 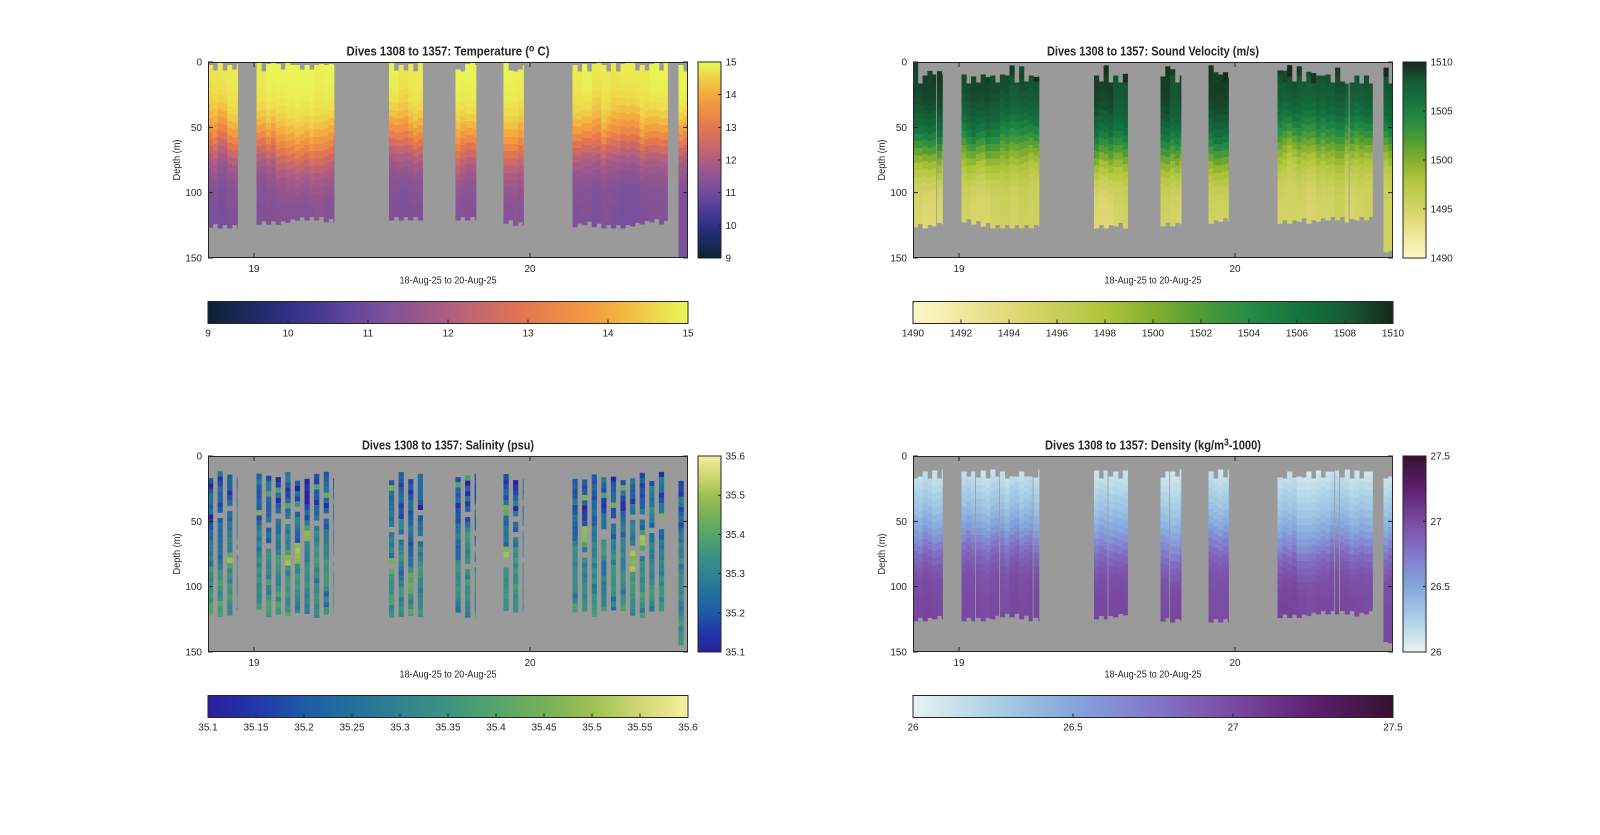 I want to click on svg-text: 1494, so click(x=1009, y=334).